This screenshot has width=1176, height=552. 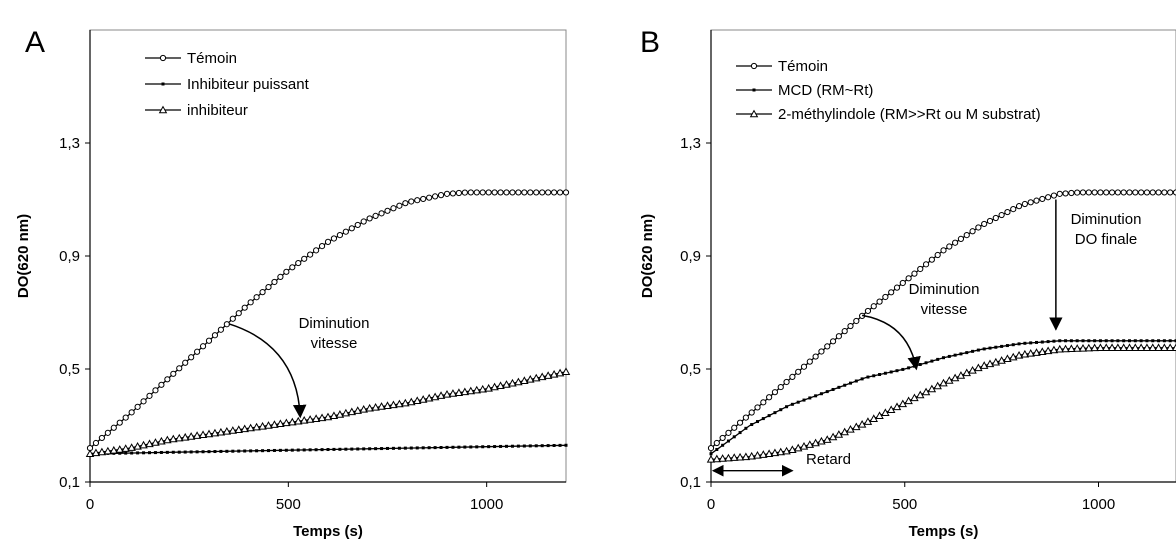 I want to click on y-tick-label: 0,9, so click(x=690, y=256).